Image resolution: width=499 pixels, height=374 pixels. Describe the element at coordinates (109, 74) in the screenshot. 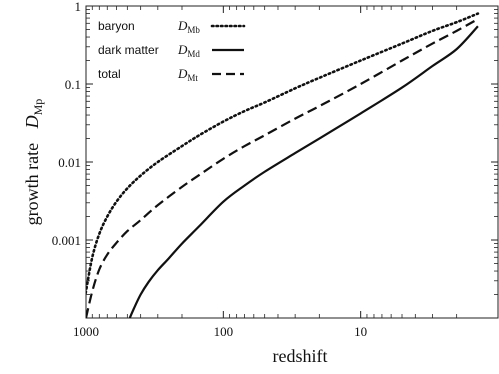

I see `legend-label-total: total` at that location.